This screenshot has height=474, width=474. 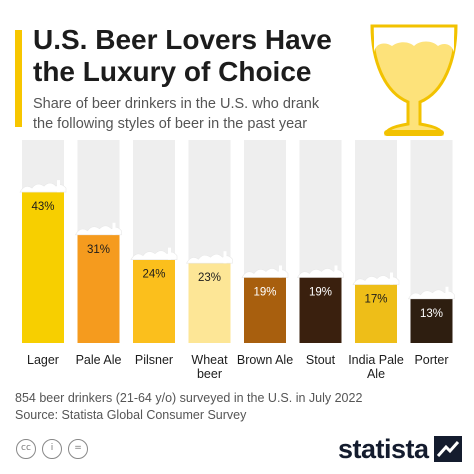 I want to click on category-label: Ale, so click(x=376, y=374).